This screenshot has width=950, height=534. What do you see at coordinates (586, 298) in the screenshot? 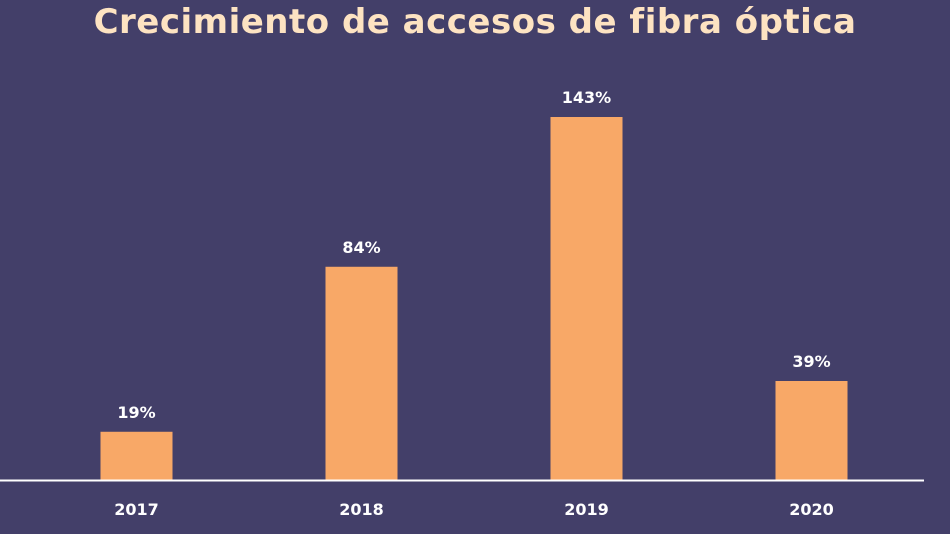
I see `bar-2019` at bounding box center [586, 298].